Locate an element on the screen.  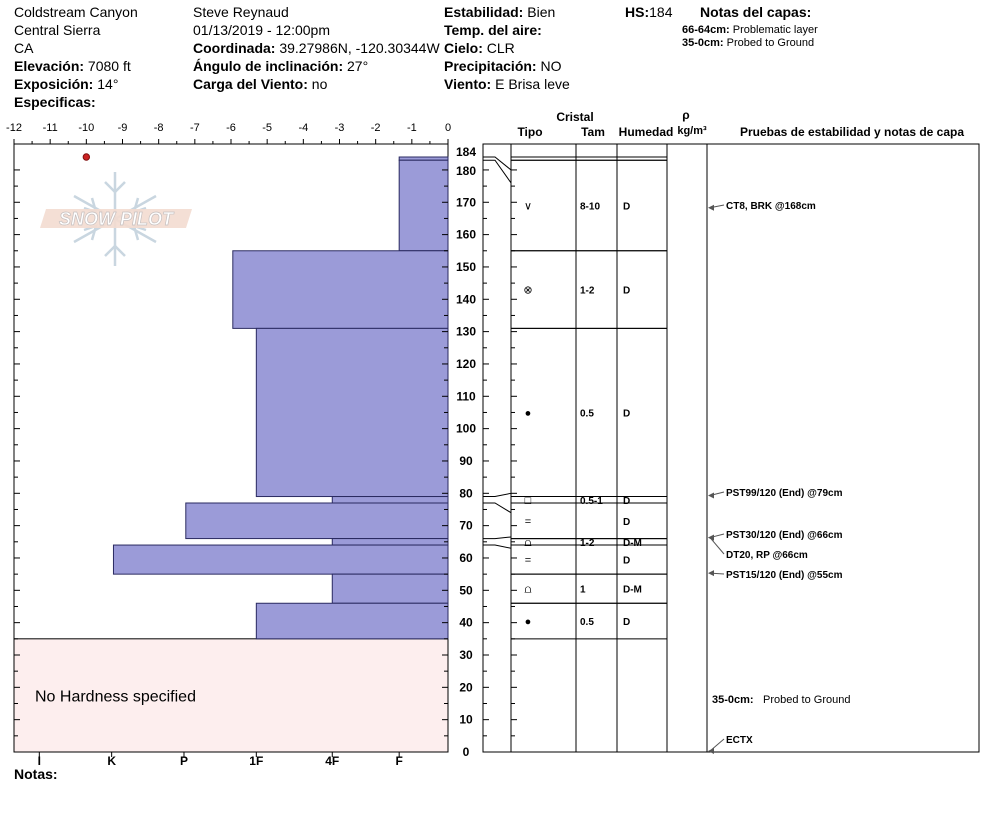
slope-angle: Ángulo de inclinación: 27° is located at coordinates (280, 66).